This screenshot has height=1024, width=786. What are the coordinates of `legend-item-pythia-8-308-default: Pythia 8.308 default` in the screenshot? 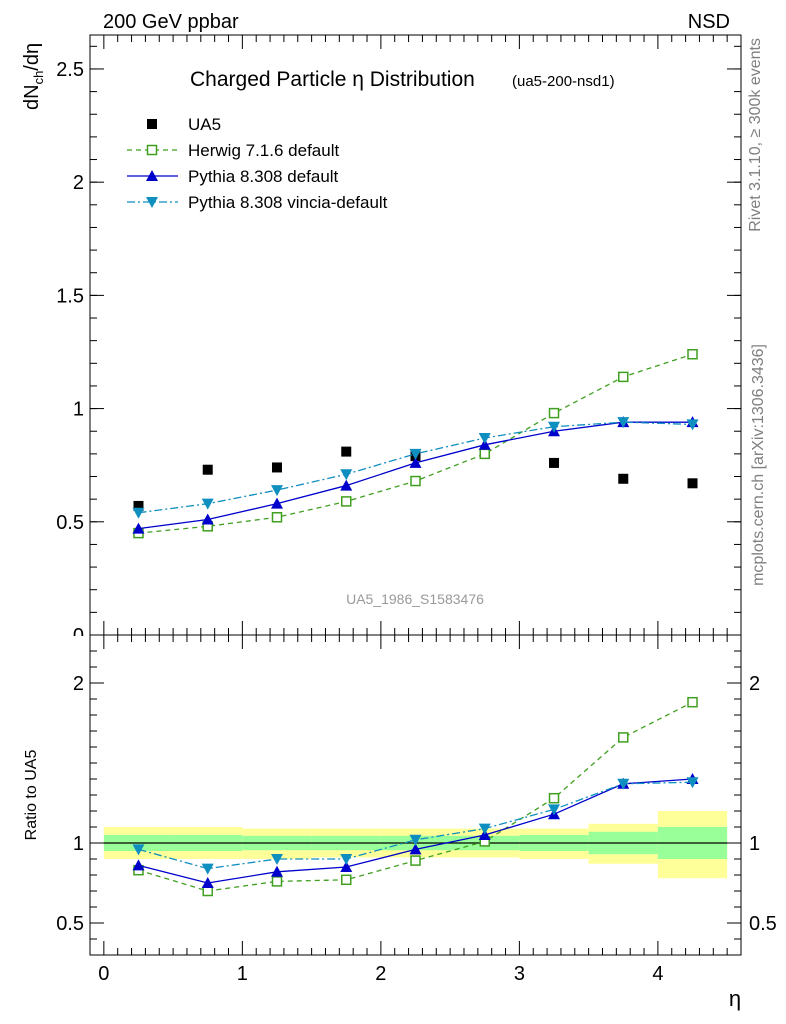 It's located at (233, 176).